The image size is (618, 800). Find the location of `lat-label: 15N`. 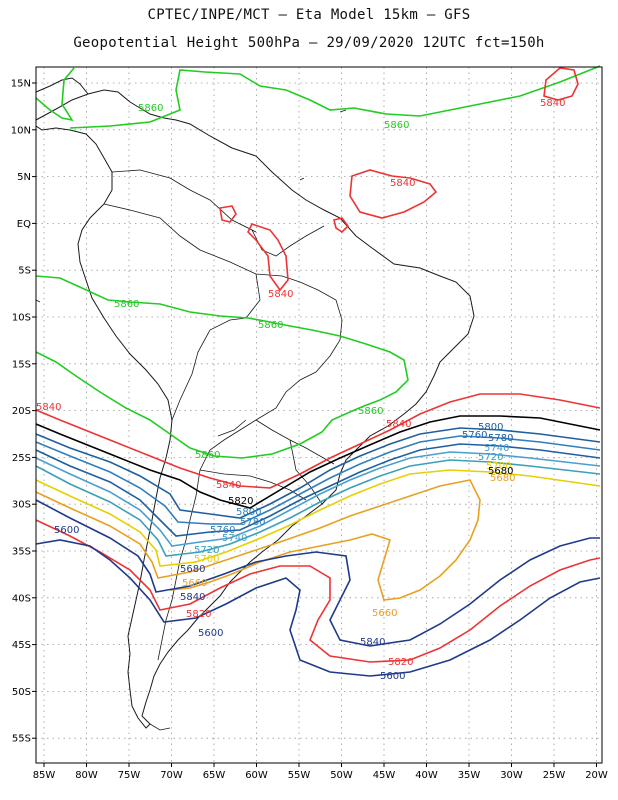

lat-label: 15N is located at coordinates (21, 84).